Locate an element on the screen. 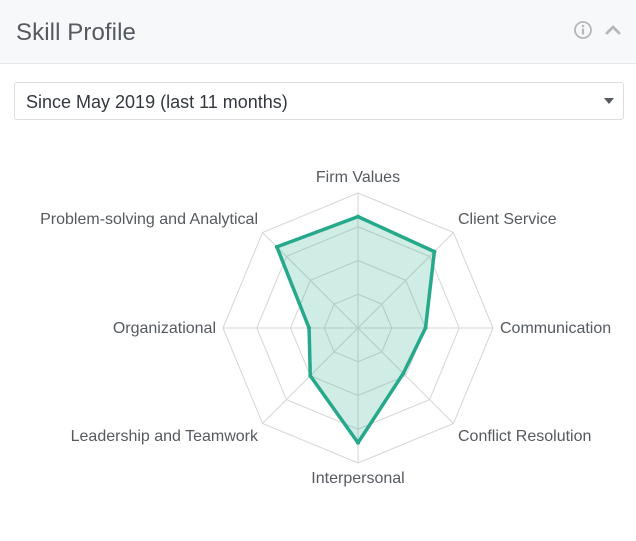  radar-series is located at coordinates (355, 329).